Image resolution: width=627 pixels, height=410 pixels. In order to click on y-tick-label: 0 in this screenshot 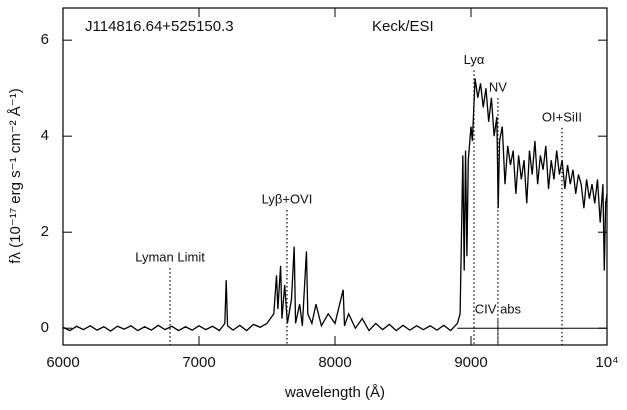, I will do `click(45, 327)`.